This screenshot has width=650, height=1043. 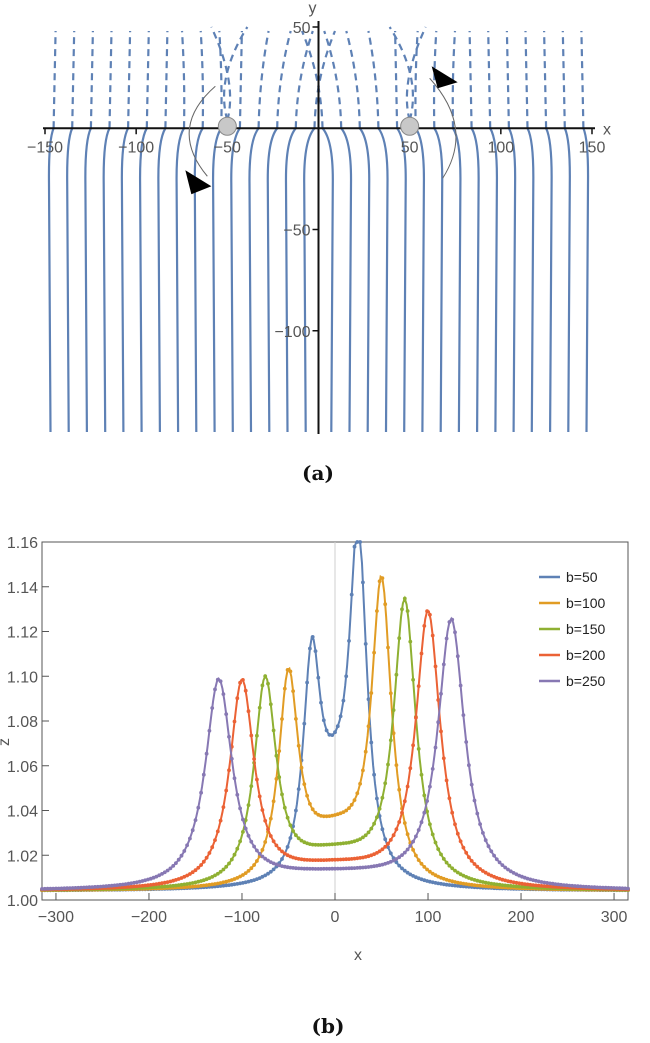 What do you see at coordinates (22, 633) in the screenshot?
I see `y-tick-label: 1.12` at bounding box center [22, 633].